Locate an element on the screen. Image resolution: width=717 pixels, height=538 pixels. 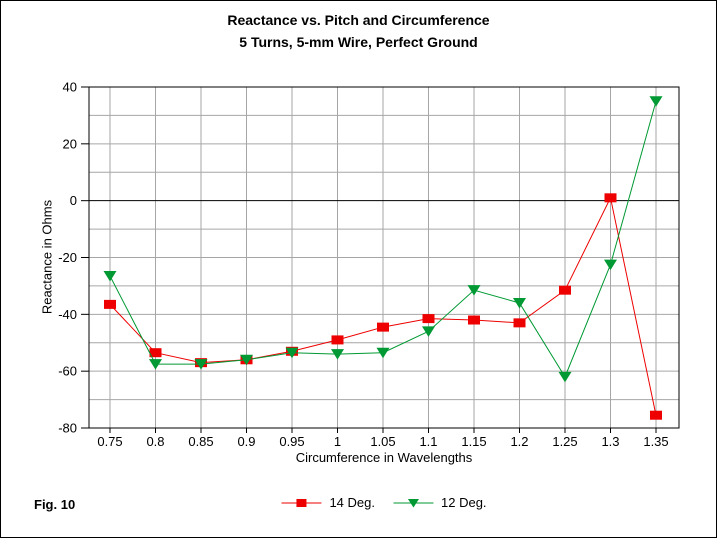
x-tick-label: 1.2 is located at coordinates (519, 441).